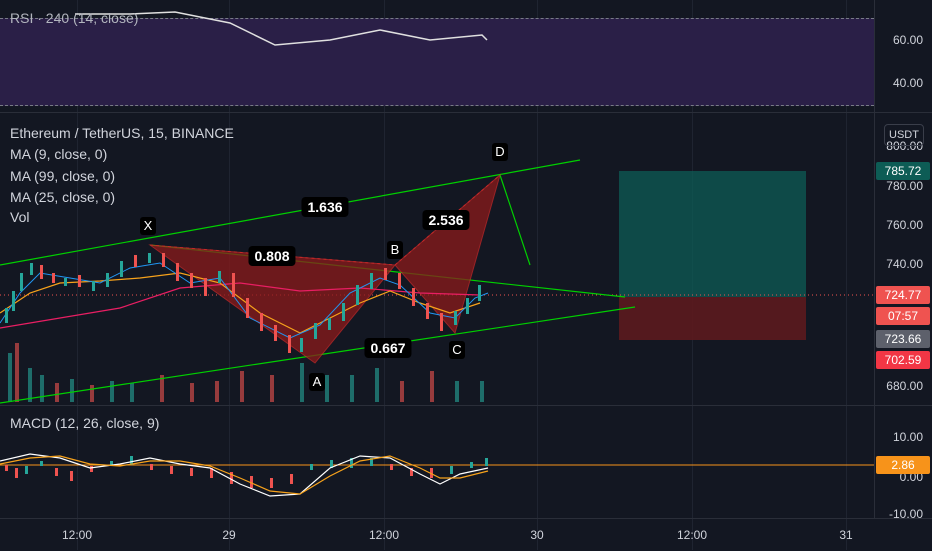  Describe the element at coordinates (904, 264) in the screenshot. I see `price-tick-740: 740.00` at that location.